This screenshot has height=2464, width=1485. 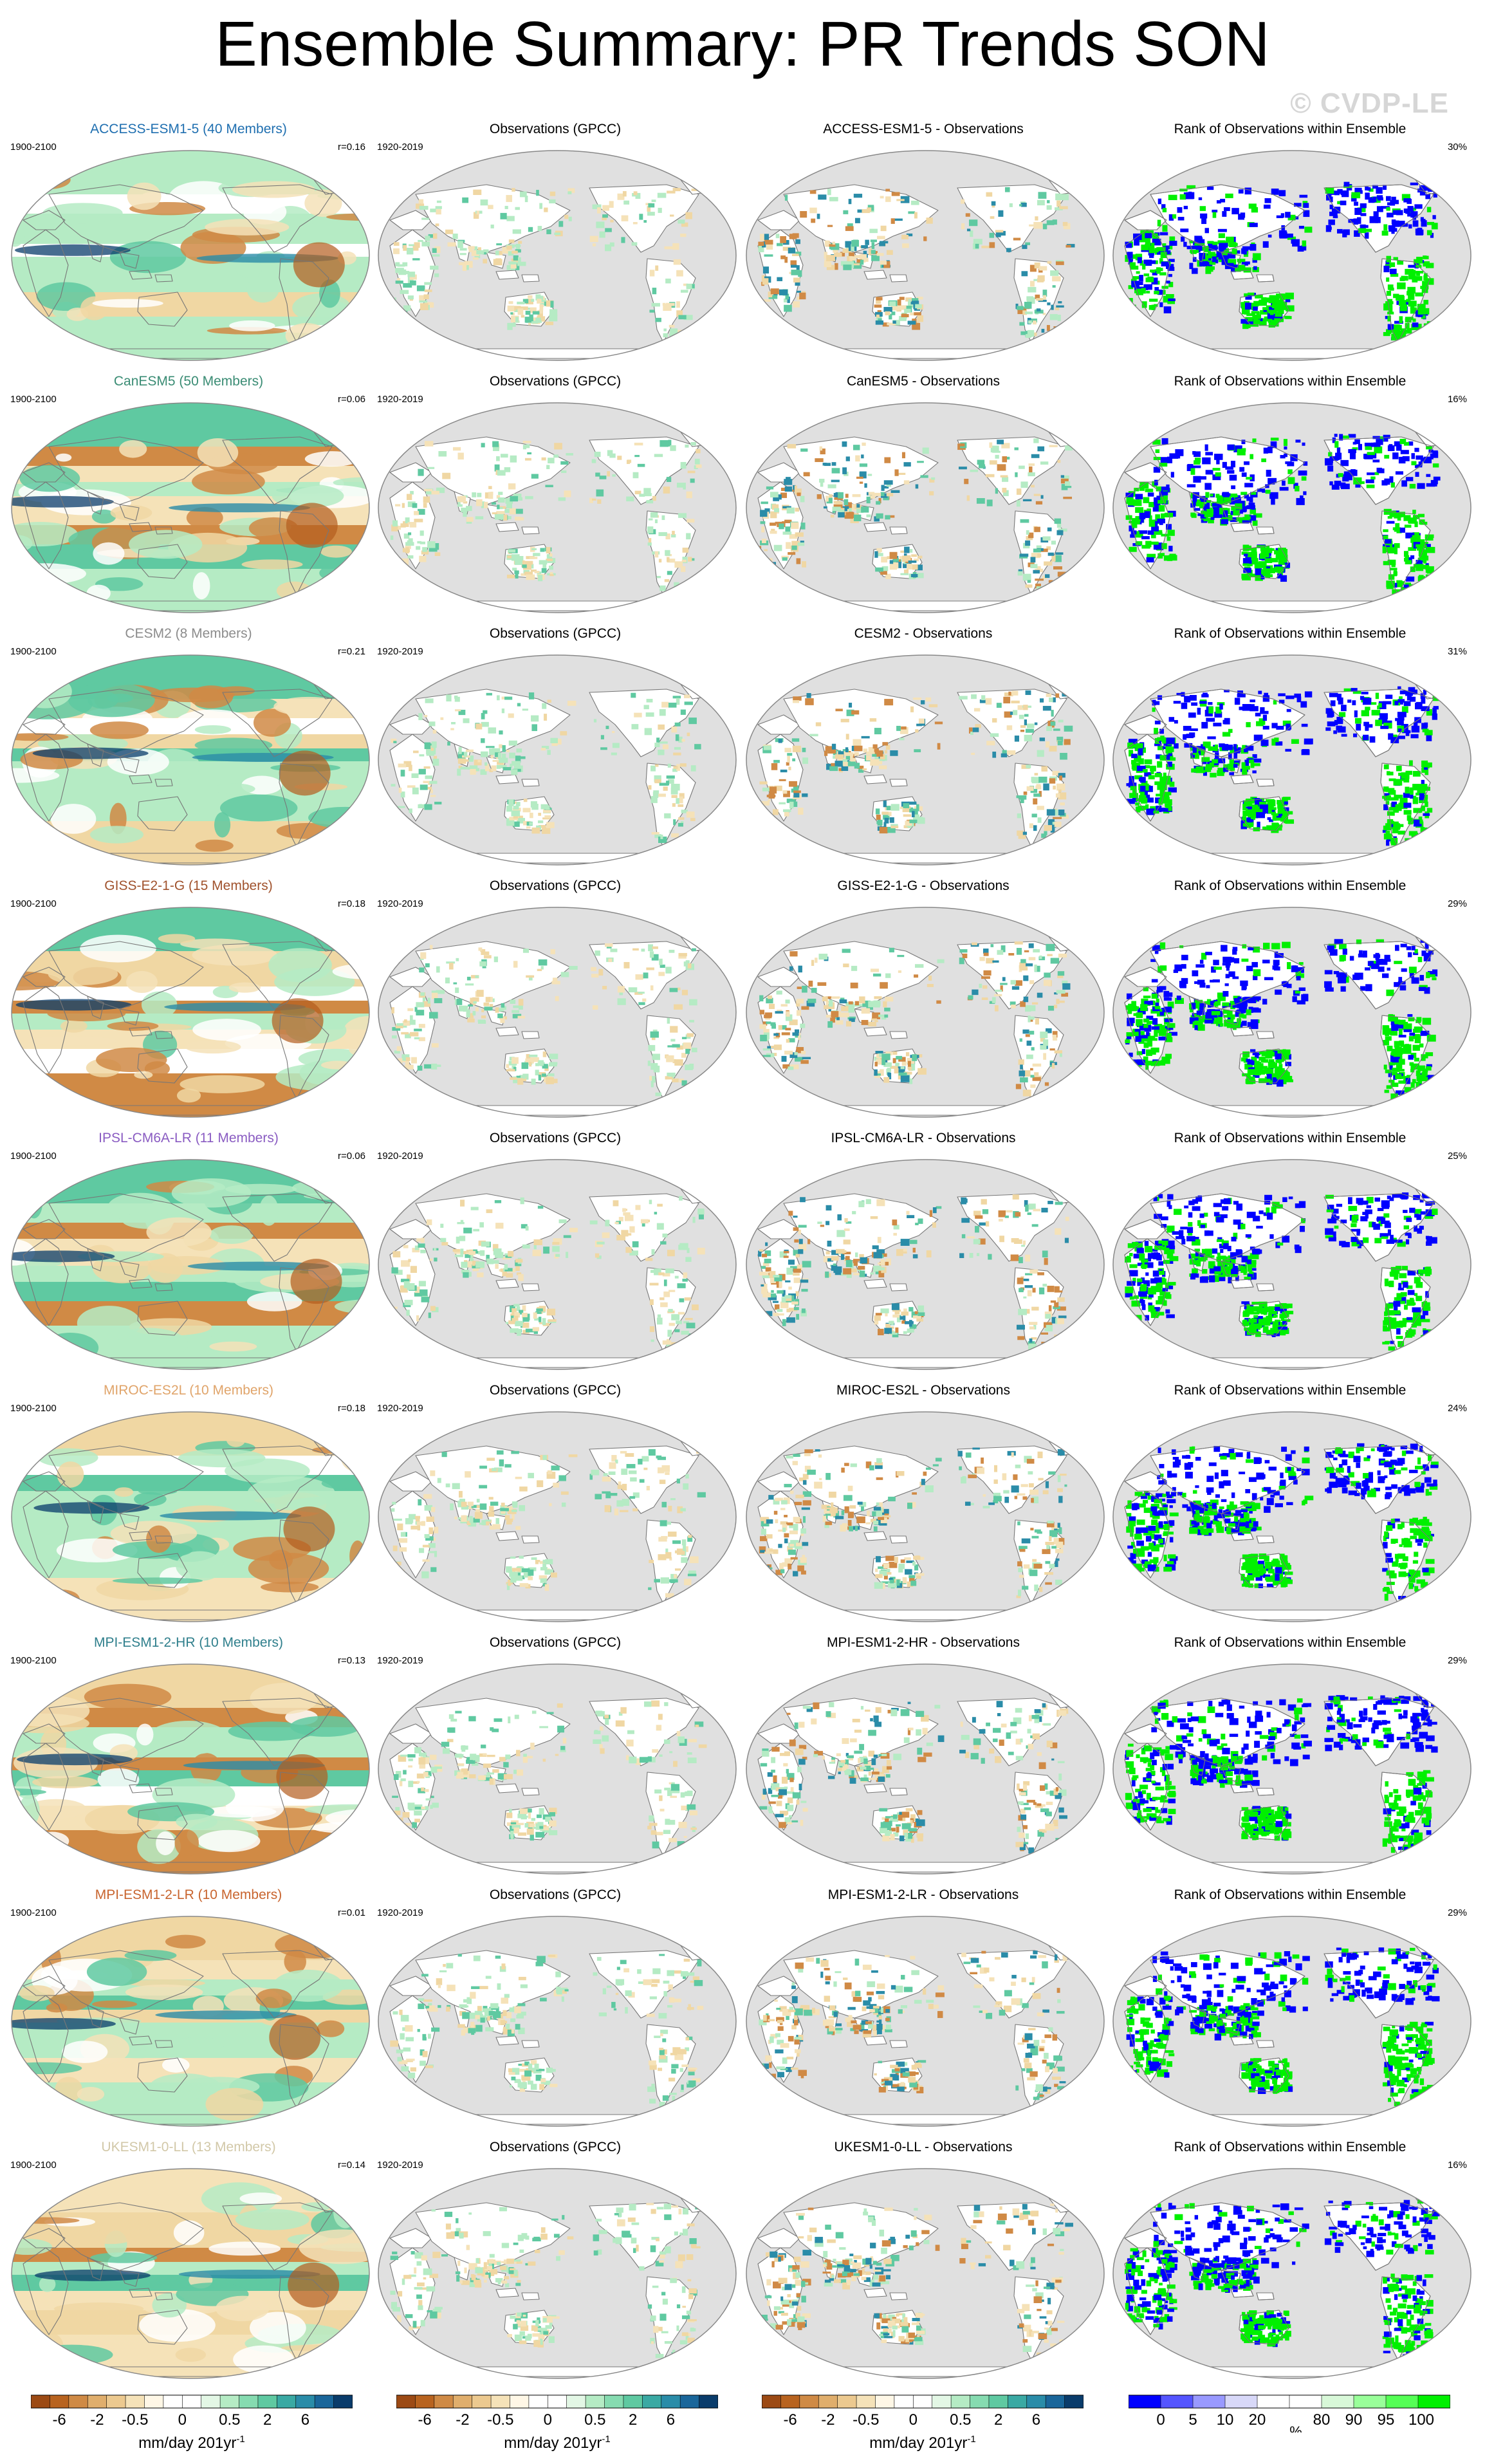 What do you see at coordinates (925, 507) in the screenshot?
I see `map-diff` at bounding box center [925, 507].